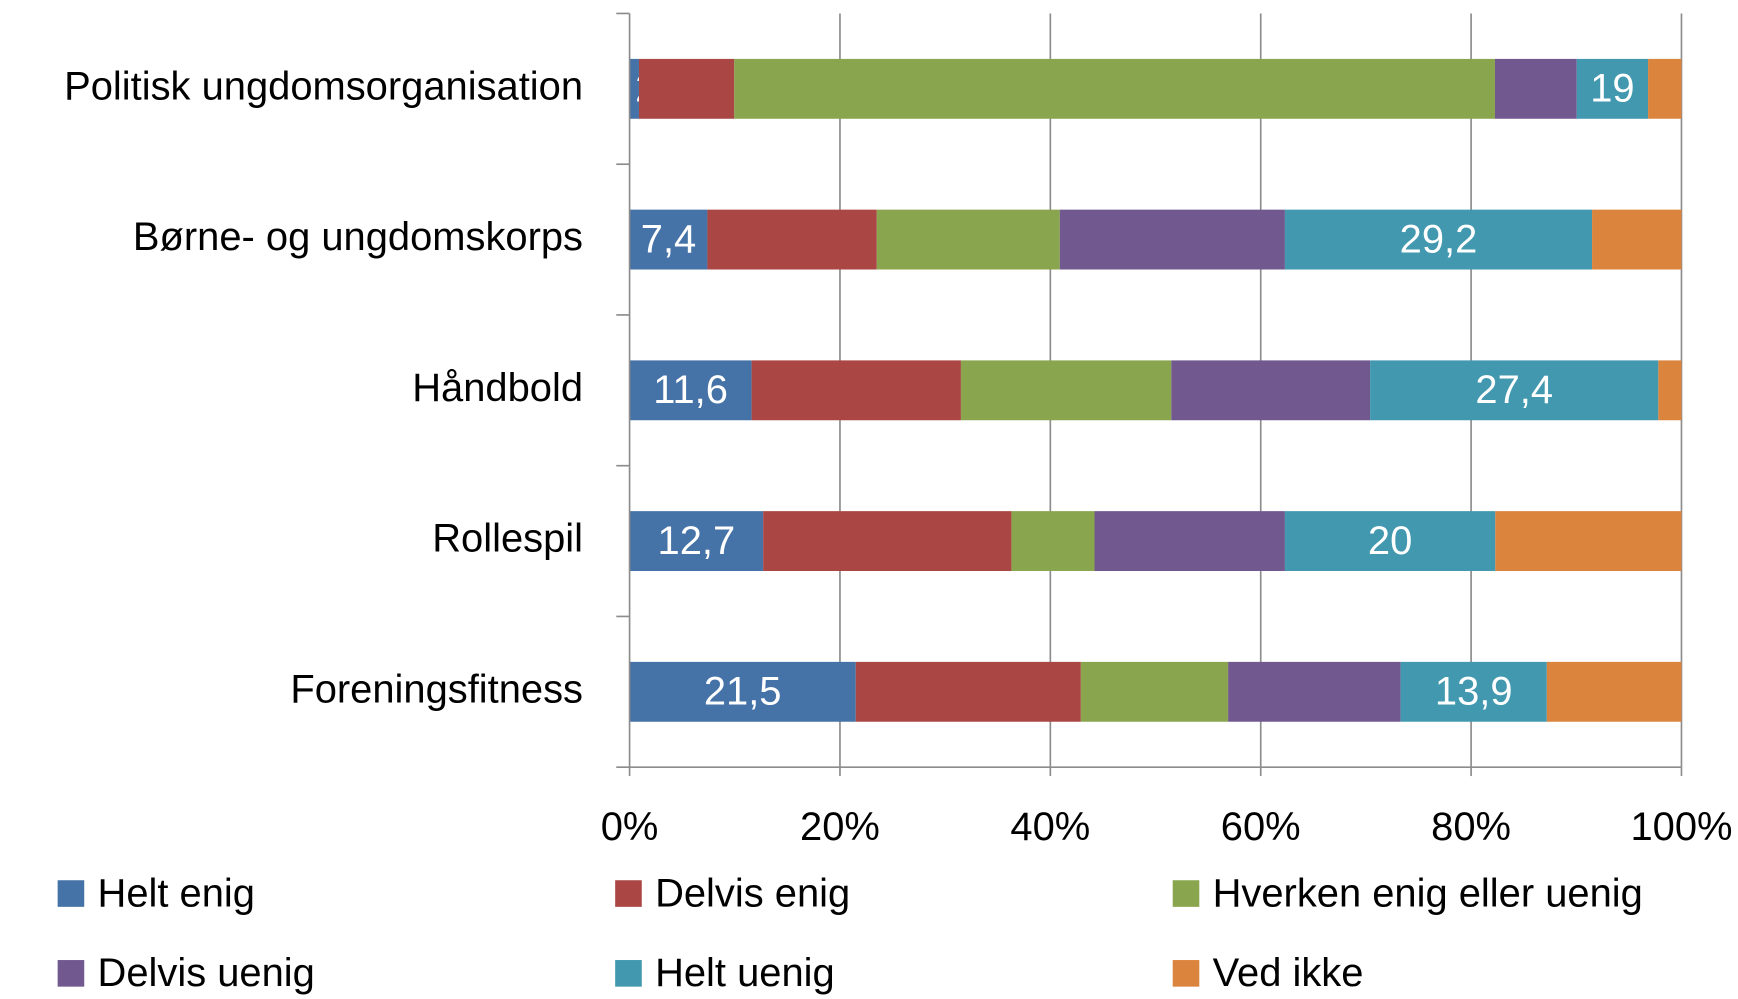  I want to click on legend-label: Delvis uenig, so click(206, 973).